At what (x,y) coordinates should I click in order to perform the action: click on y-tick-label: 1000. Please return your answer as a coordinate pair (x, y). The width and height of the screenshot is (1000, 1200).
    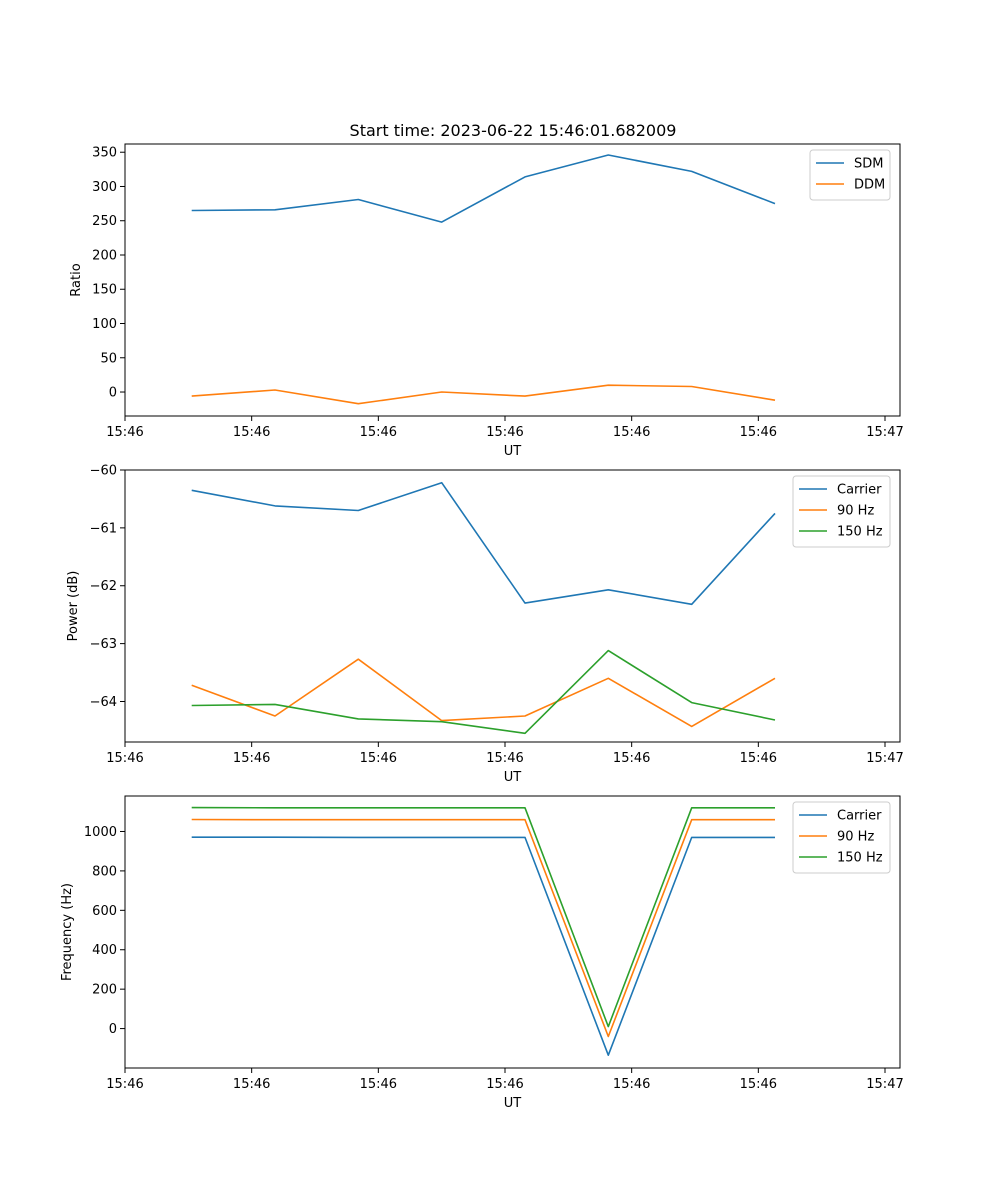
    Looking at the image, I should click on (100, 832).